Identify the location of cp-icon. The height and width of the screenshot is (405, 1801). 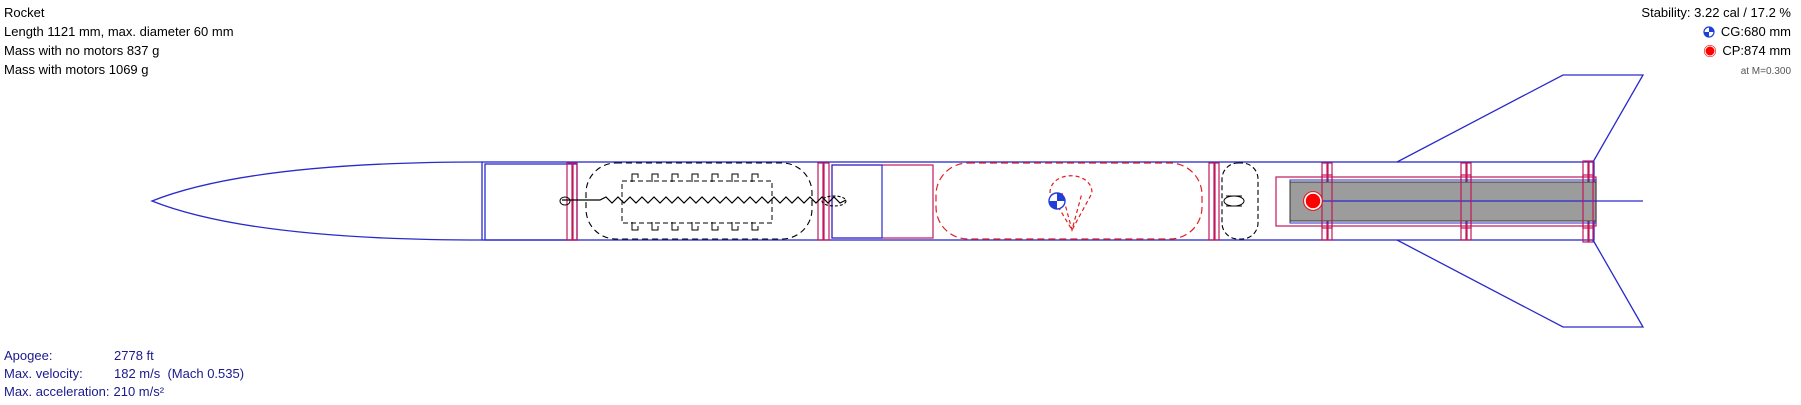
(1710, 50).